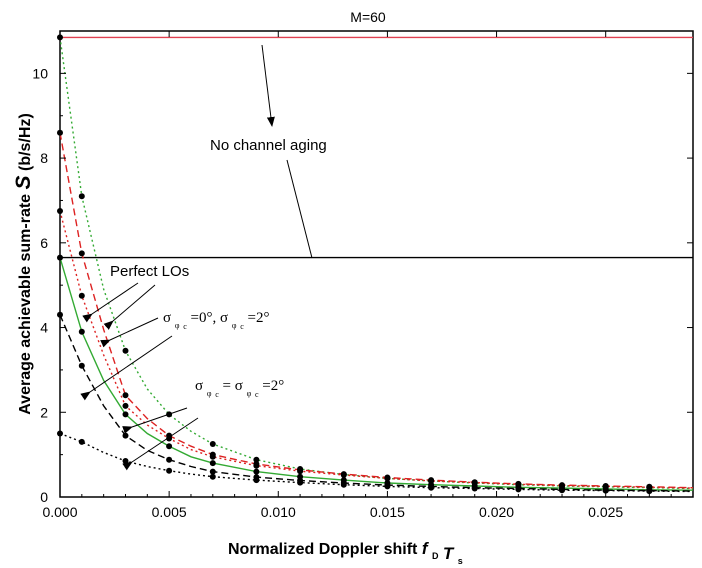 The width and height of the screenshot is (702, 568). I want to click on x-tick-label: 0.005, so click(169, 512).